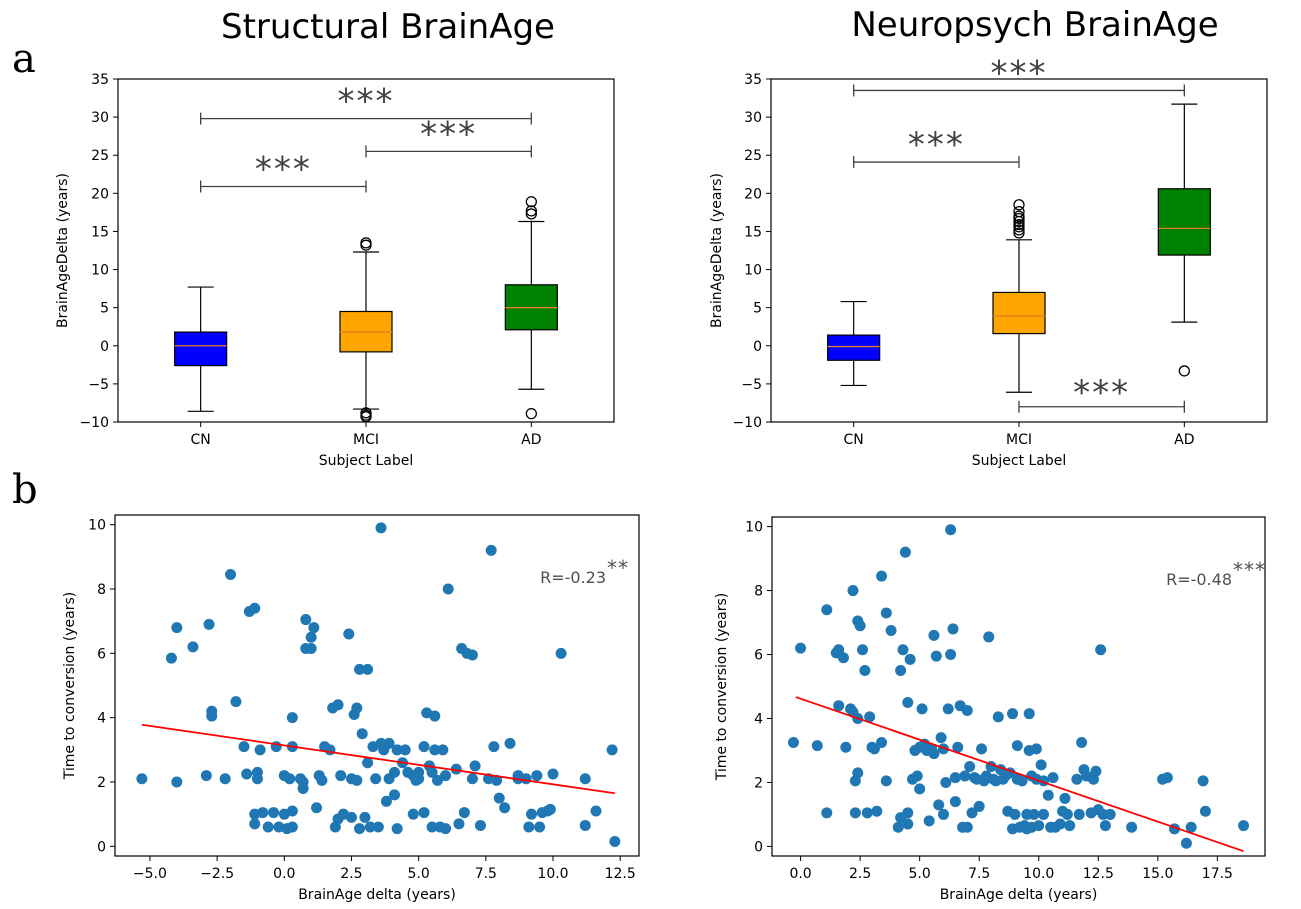 This screenshot has height=909, width=1301. What do you see at coordinates (1249, 570) in the screenshot?
I see `correlation-stars: ***` at bounding box center [1249, 570].